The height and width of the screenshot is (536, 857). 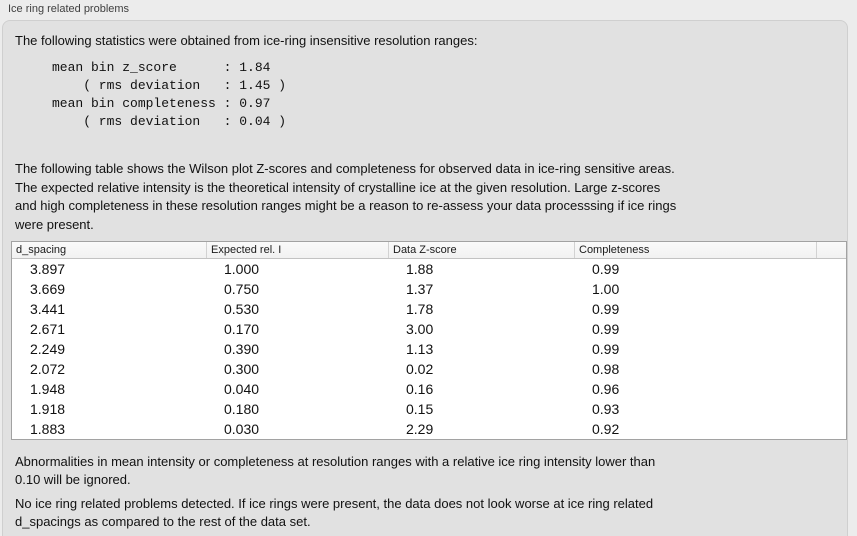 What do you see at coordinates (831, 250) in the screenshot?
I see `column-header-filler` at bounding box center [831, 250].